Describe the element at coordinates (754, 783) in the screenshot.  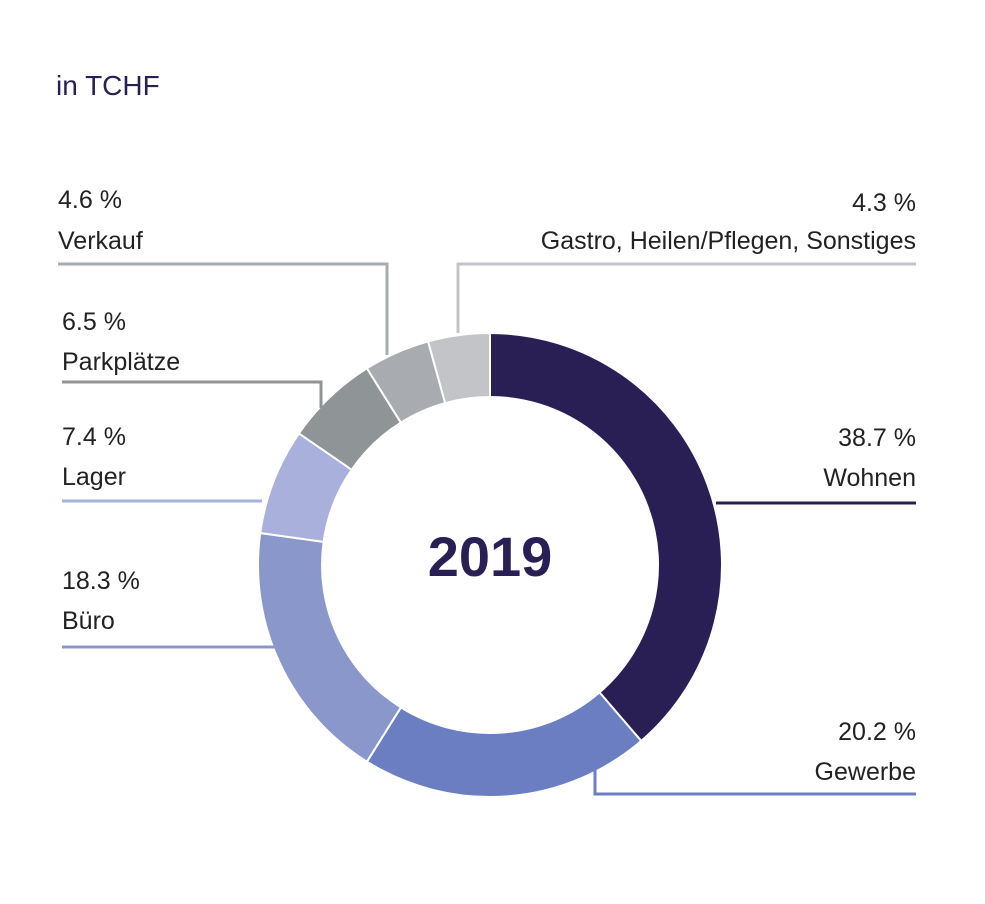
I see `leader-line-gewerbe` at that location.